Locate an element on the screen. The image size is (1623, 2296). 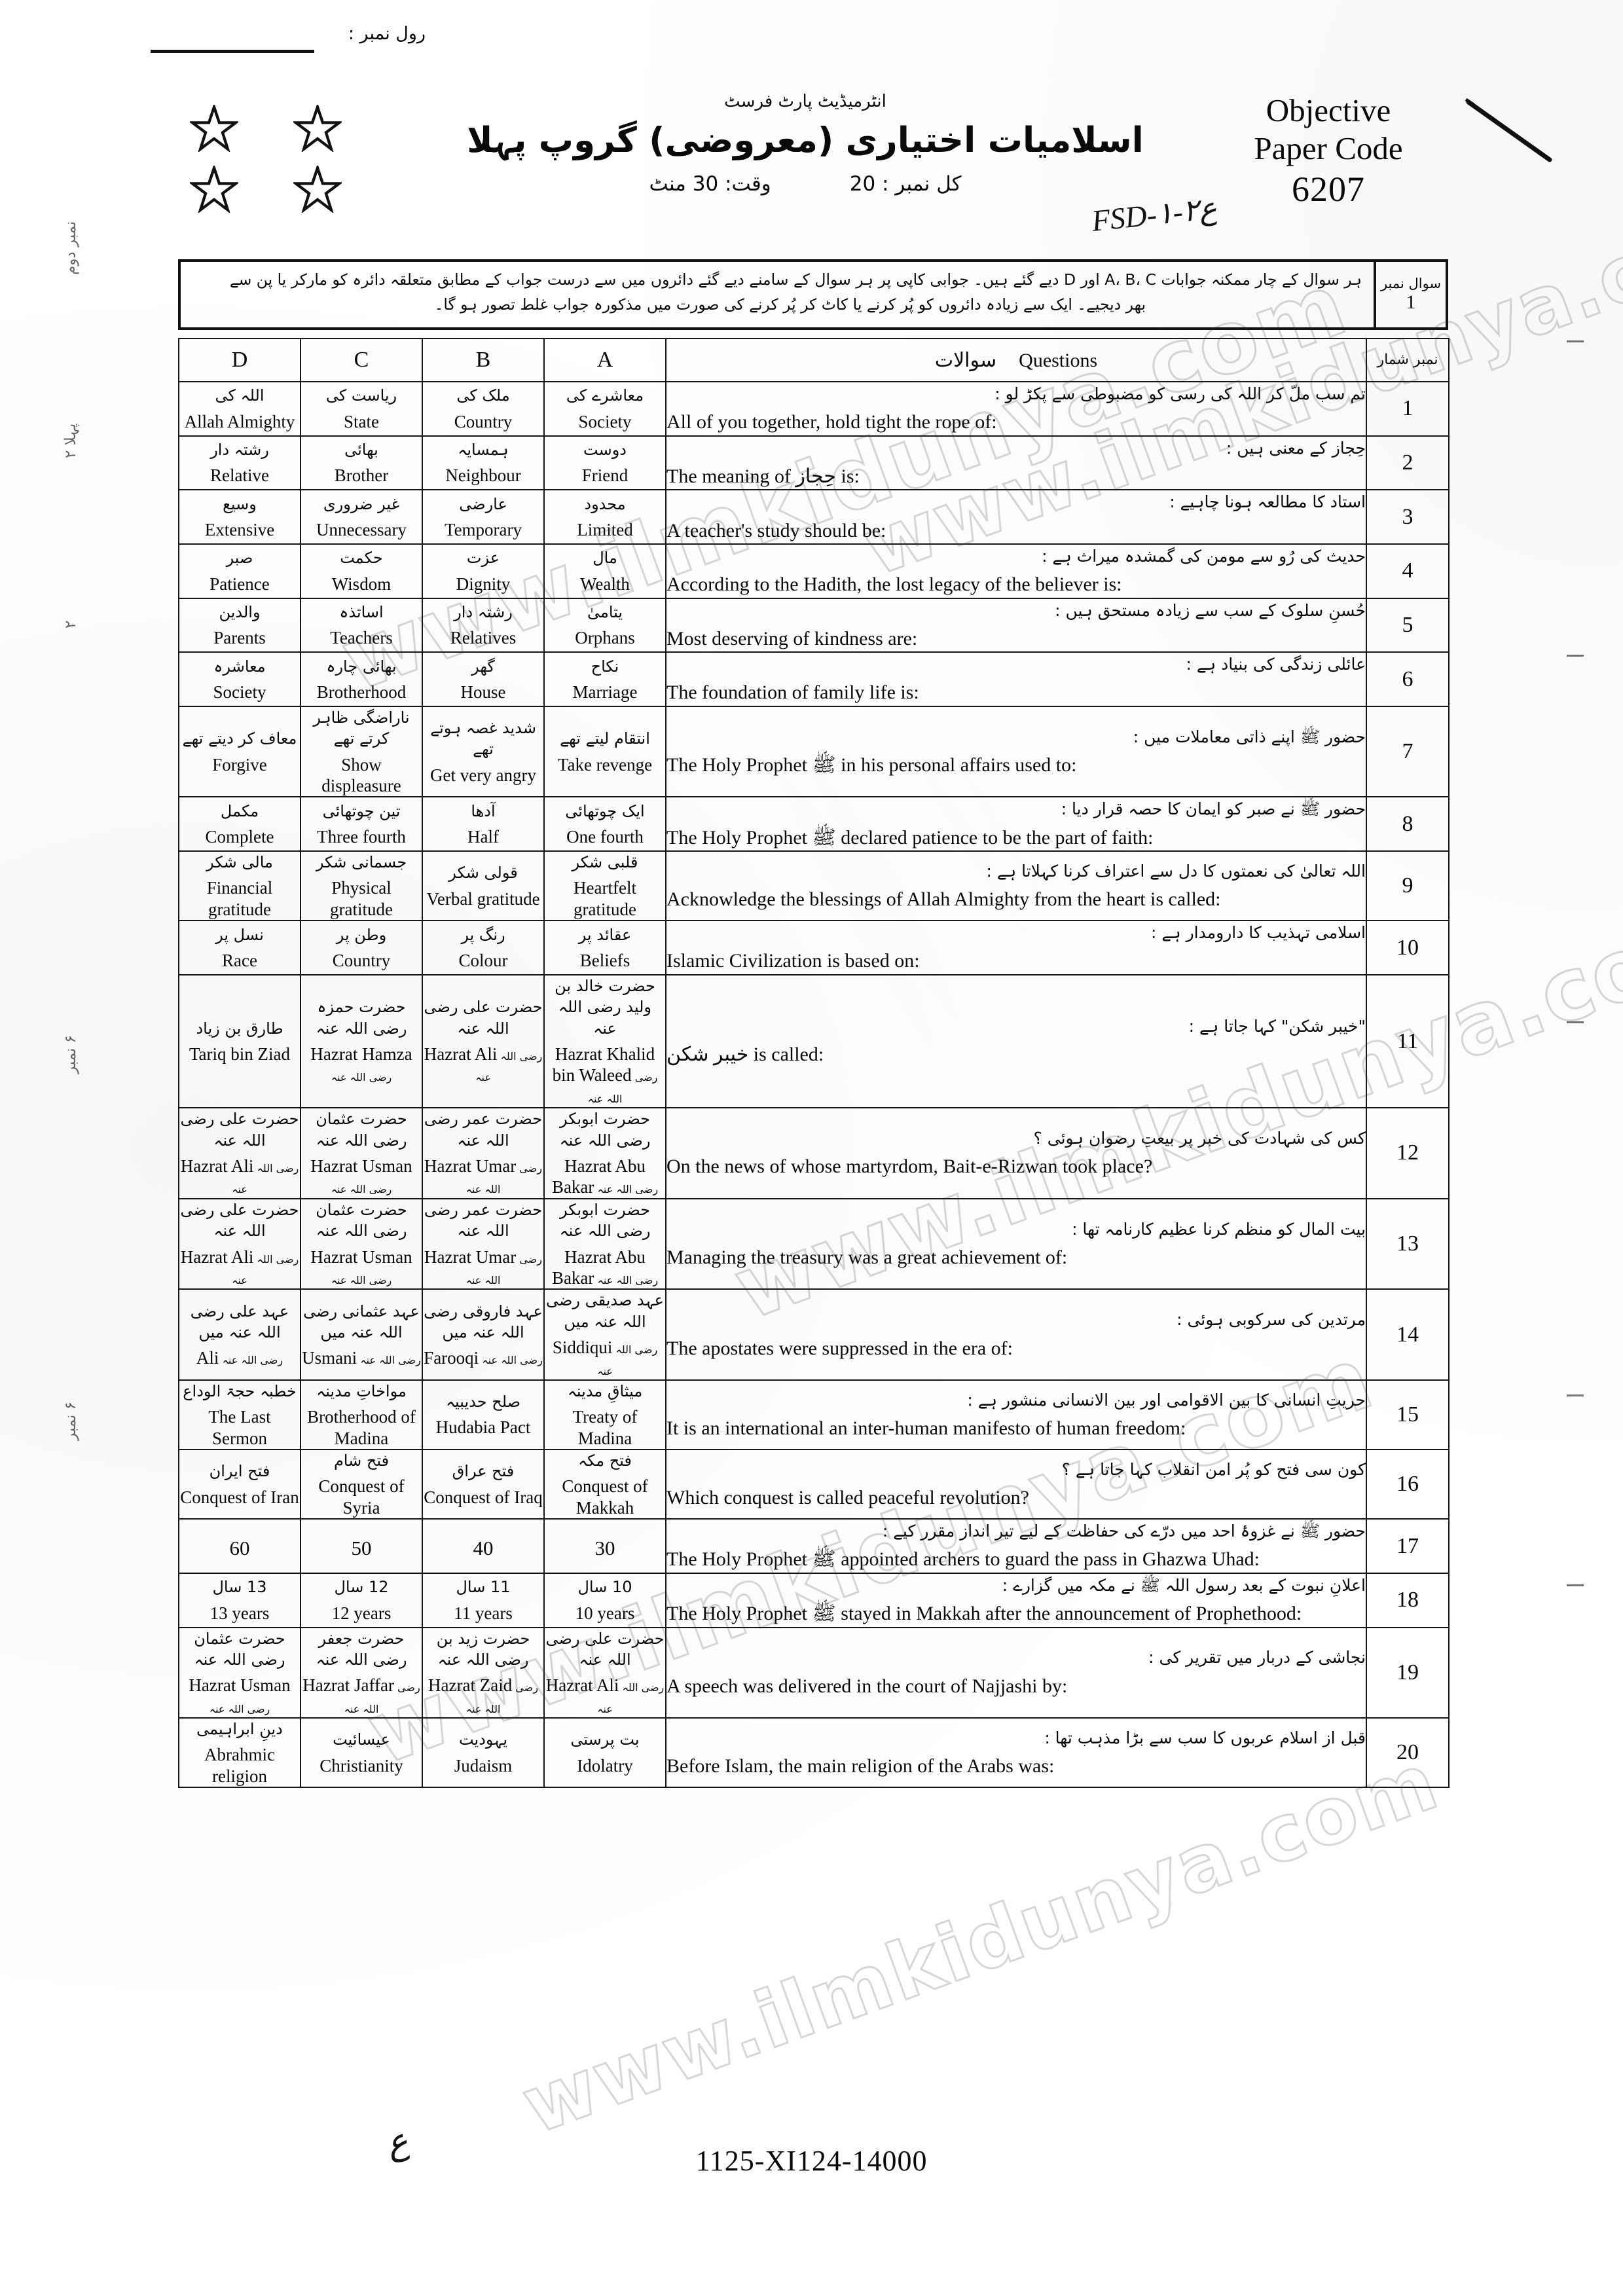
option-d-english: Parents is located at coordinates (239, 638).